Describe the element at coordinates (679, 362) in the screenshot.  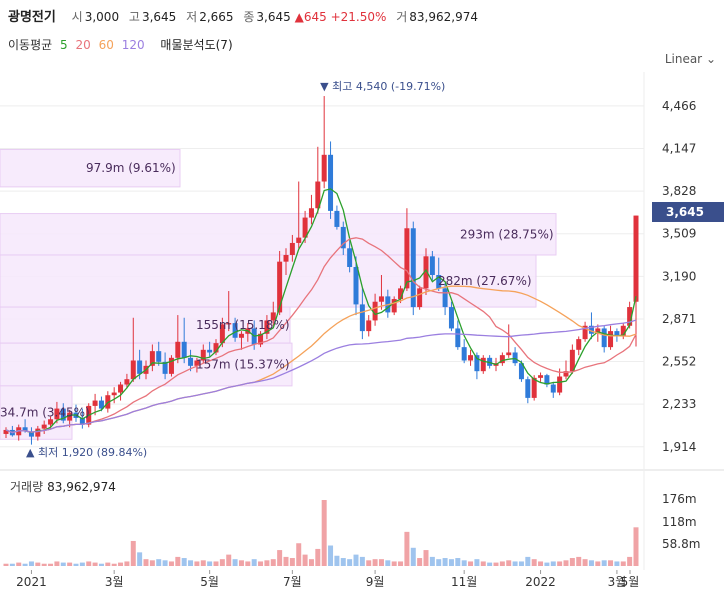
I see `y-tick-label: 2,552` at that location.